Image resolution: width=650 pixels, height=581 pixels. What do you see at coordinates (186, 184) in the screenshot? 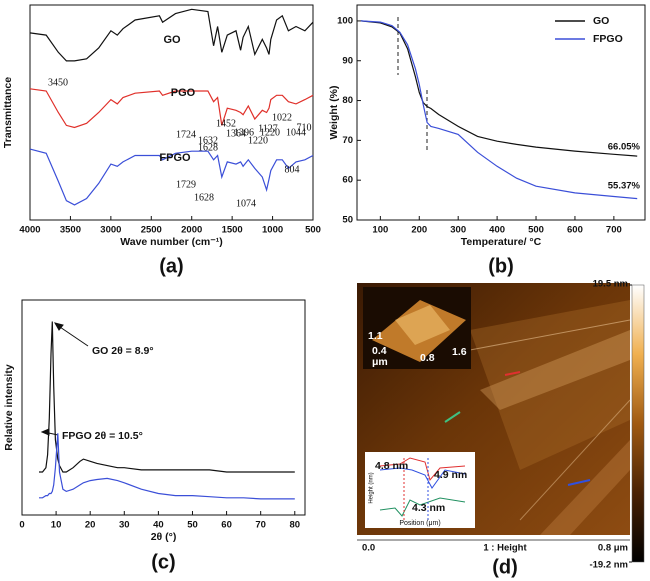
I see `annotation: 1729` at bounding box center [186, 184].